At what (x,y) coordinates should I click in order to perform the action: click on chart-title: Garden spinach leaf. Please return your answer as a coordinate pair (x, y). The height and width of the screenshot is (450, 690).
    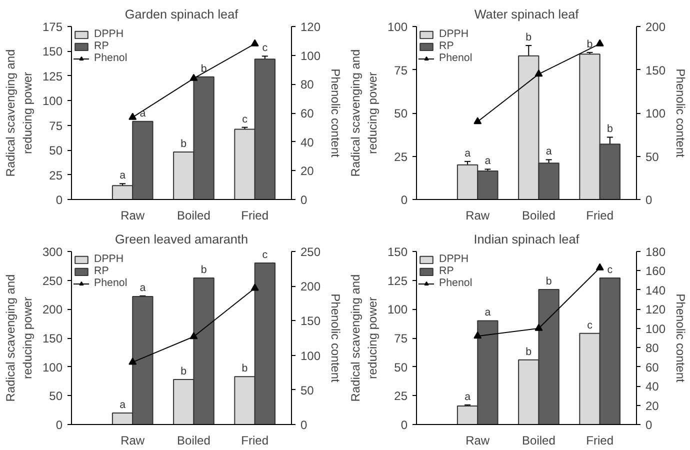
    Looking at the image, I should click on (181, 15).